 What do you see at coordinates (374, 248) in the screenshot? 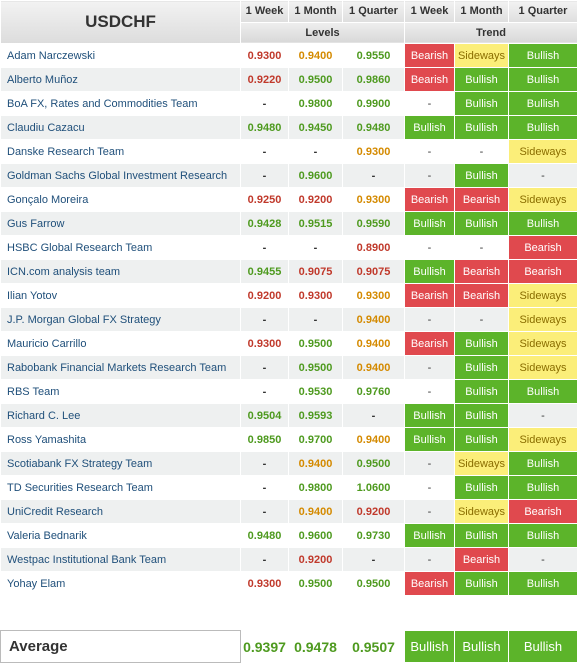
I see `level-1quarter: 0.8900` at bounding box center [374, 248].